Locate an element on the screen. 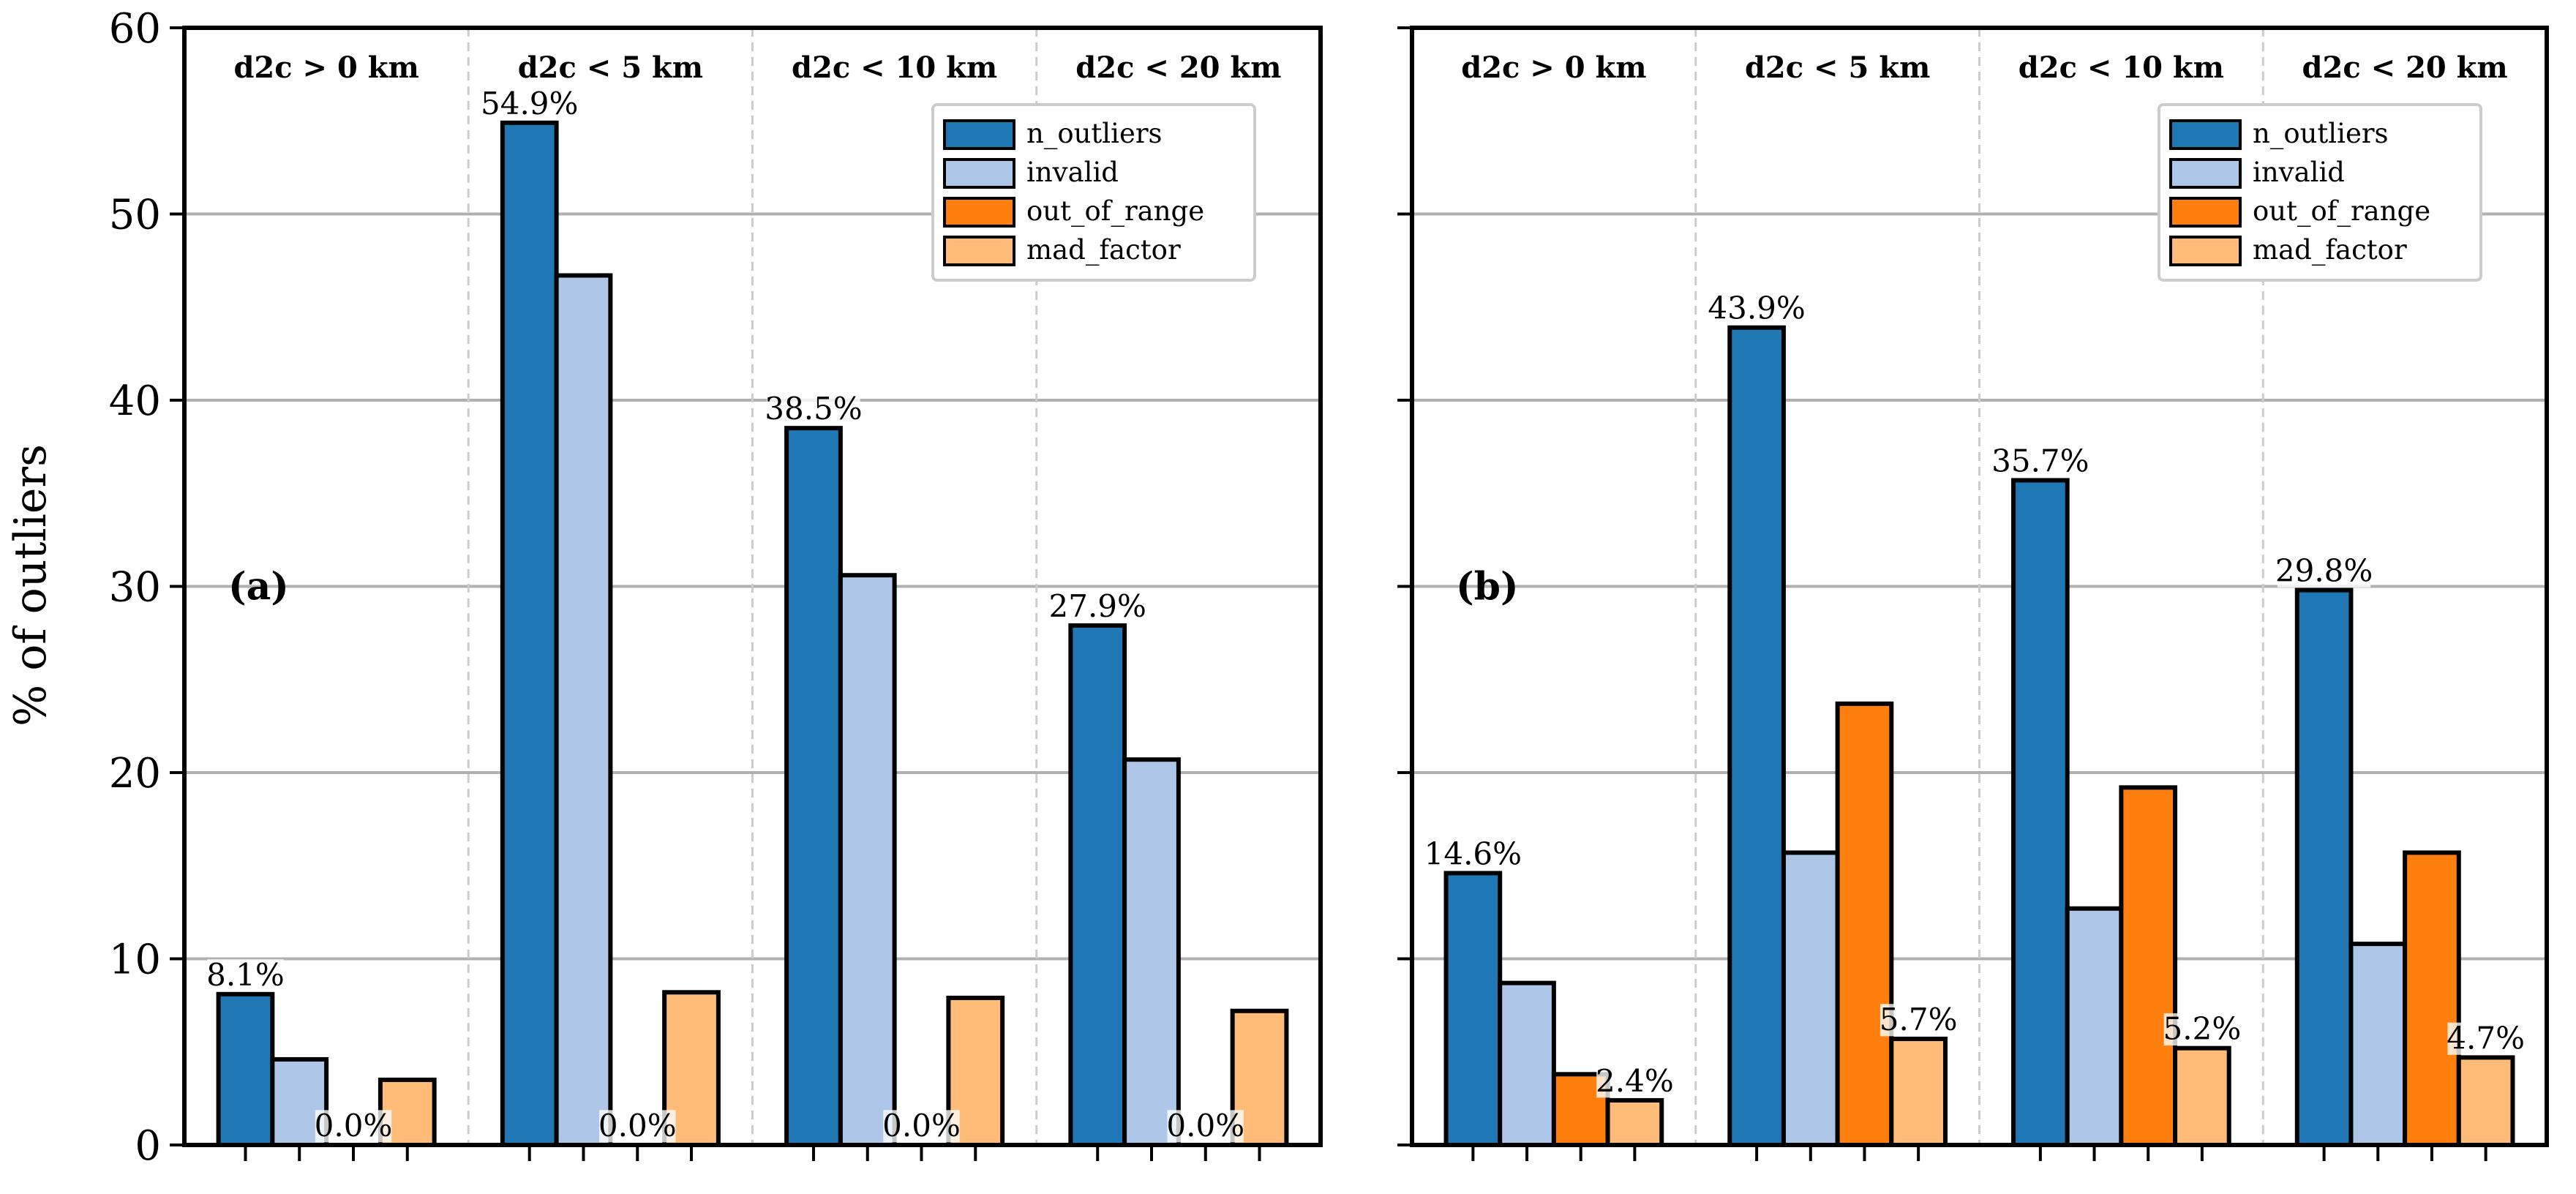  panel-a-data-label-out-of-range-2: 0.0% is located at coordinates (637, 1126).